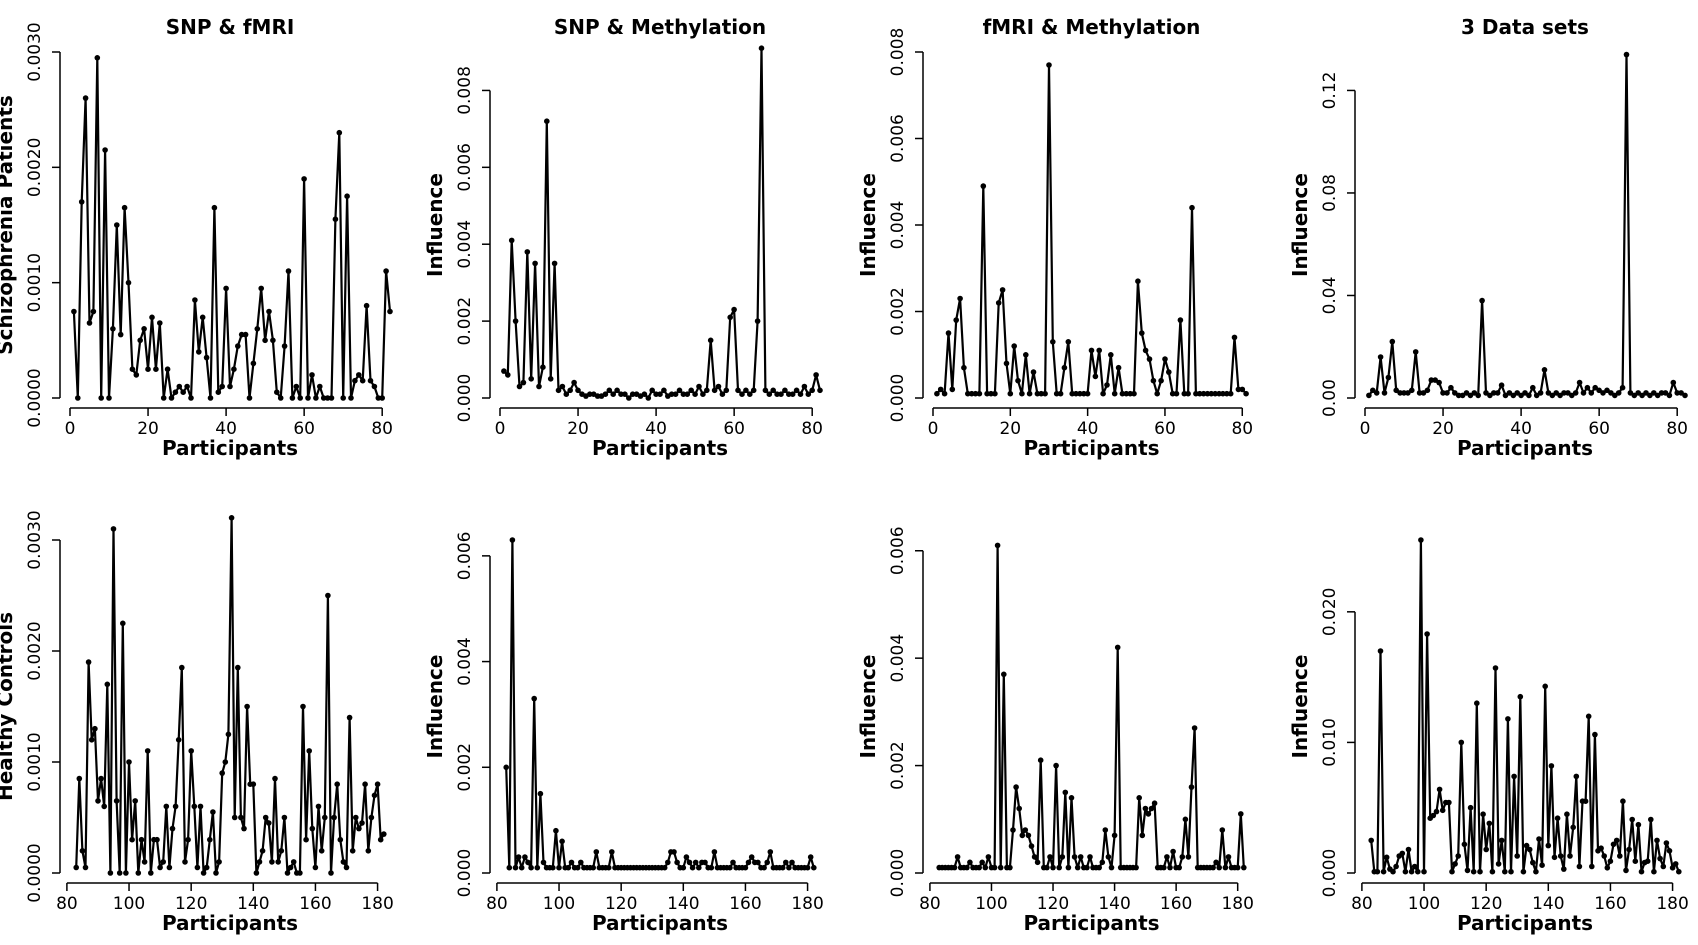  I want to click on x-tick-label: 100, so click(991, 904).